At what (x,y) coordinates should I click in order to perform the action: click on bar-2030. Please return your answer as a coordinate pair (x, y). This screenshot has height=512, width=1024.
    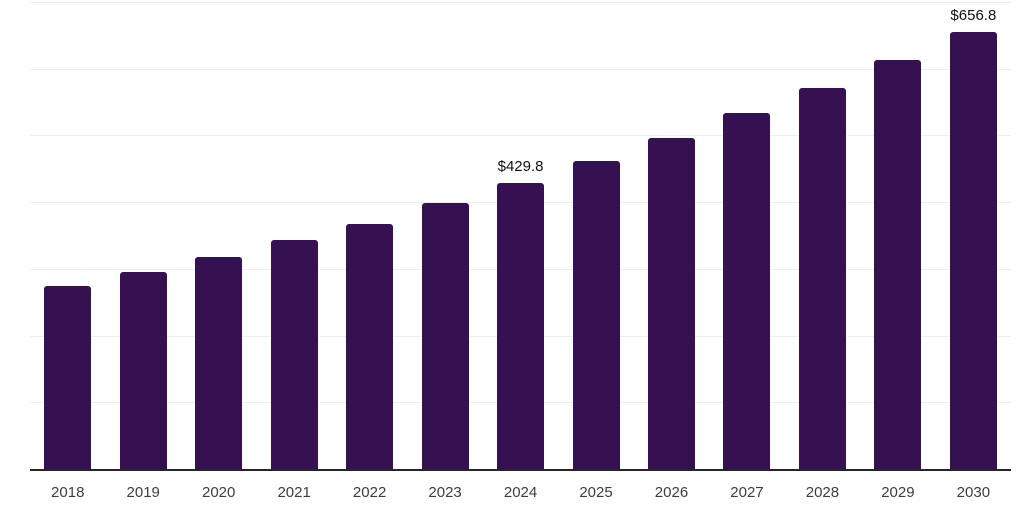
    Looking at the image, I should click on (973, 251).